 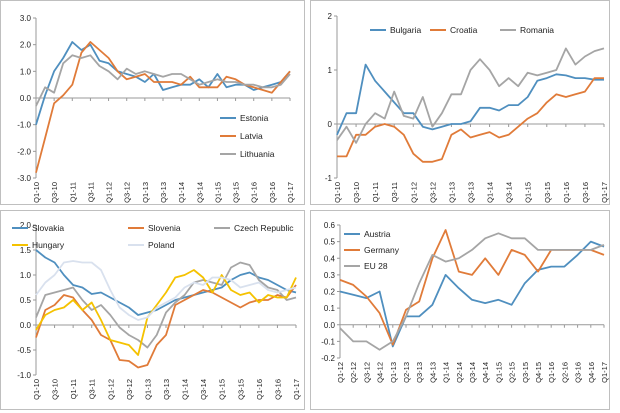 I want to click on legend-label: Romania, so click(x=537, y=30).